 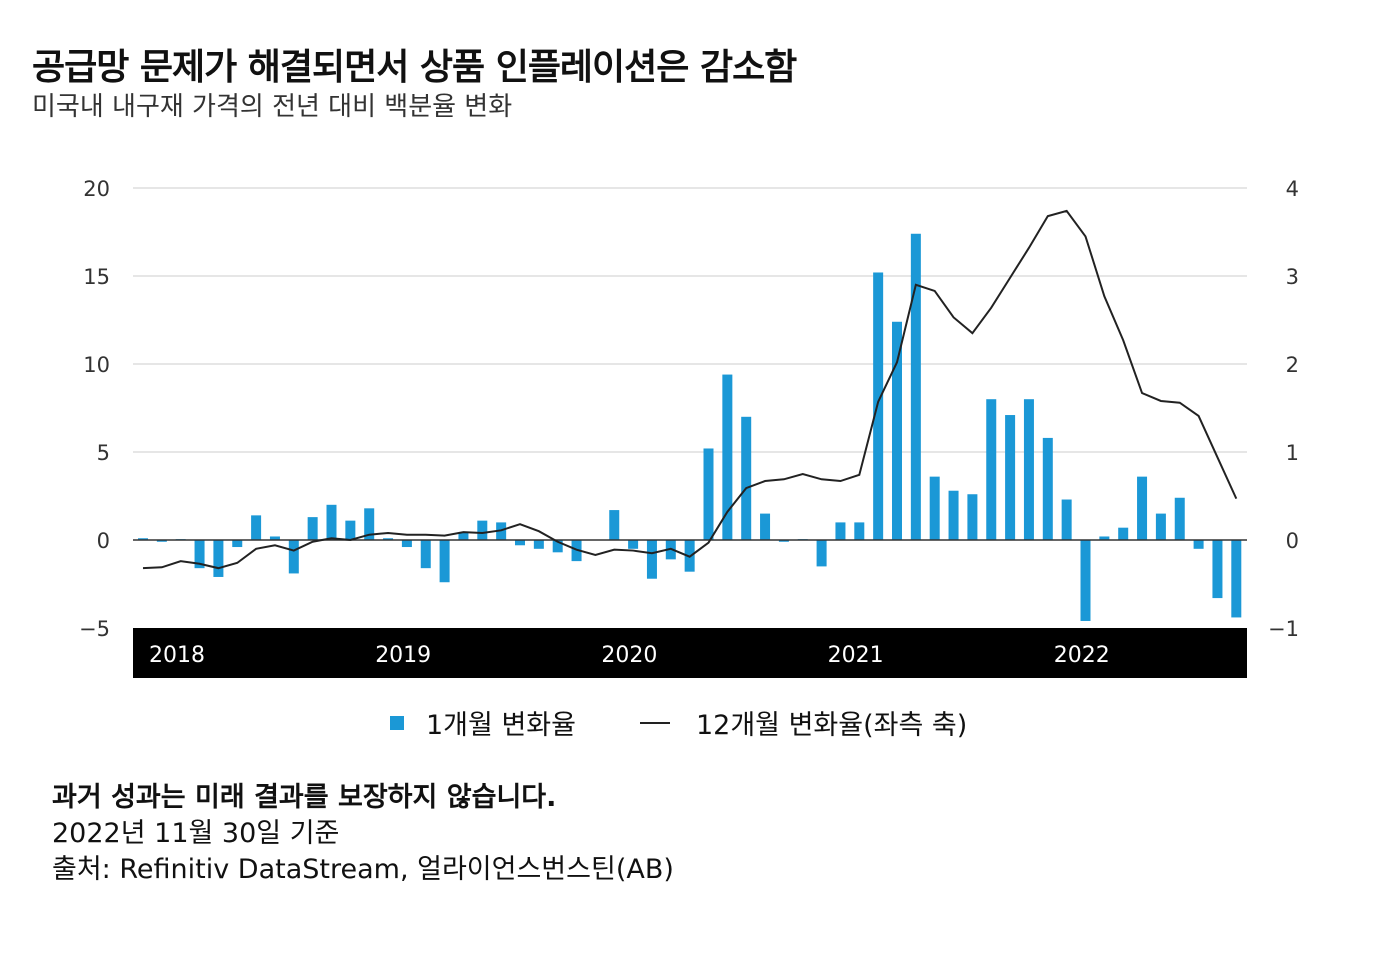 I want to click on legend-line-swatch, so click(x=654, y=722).